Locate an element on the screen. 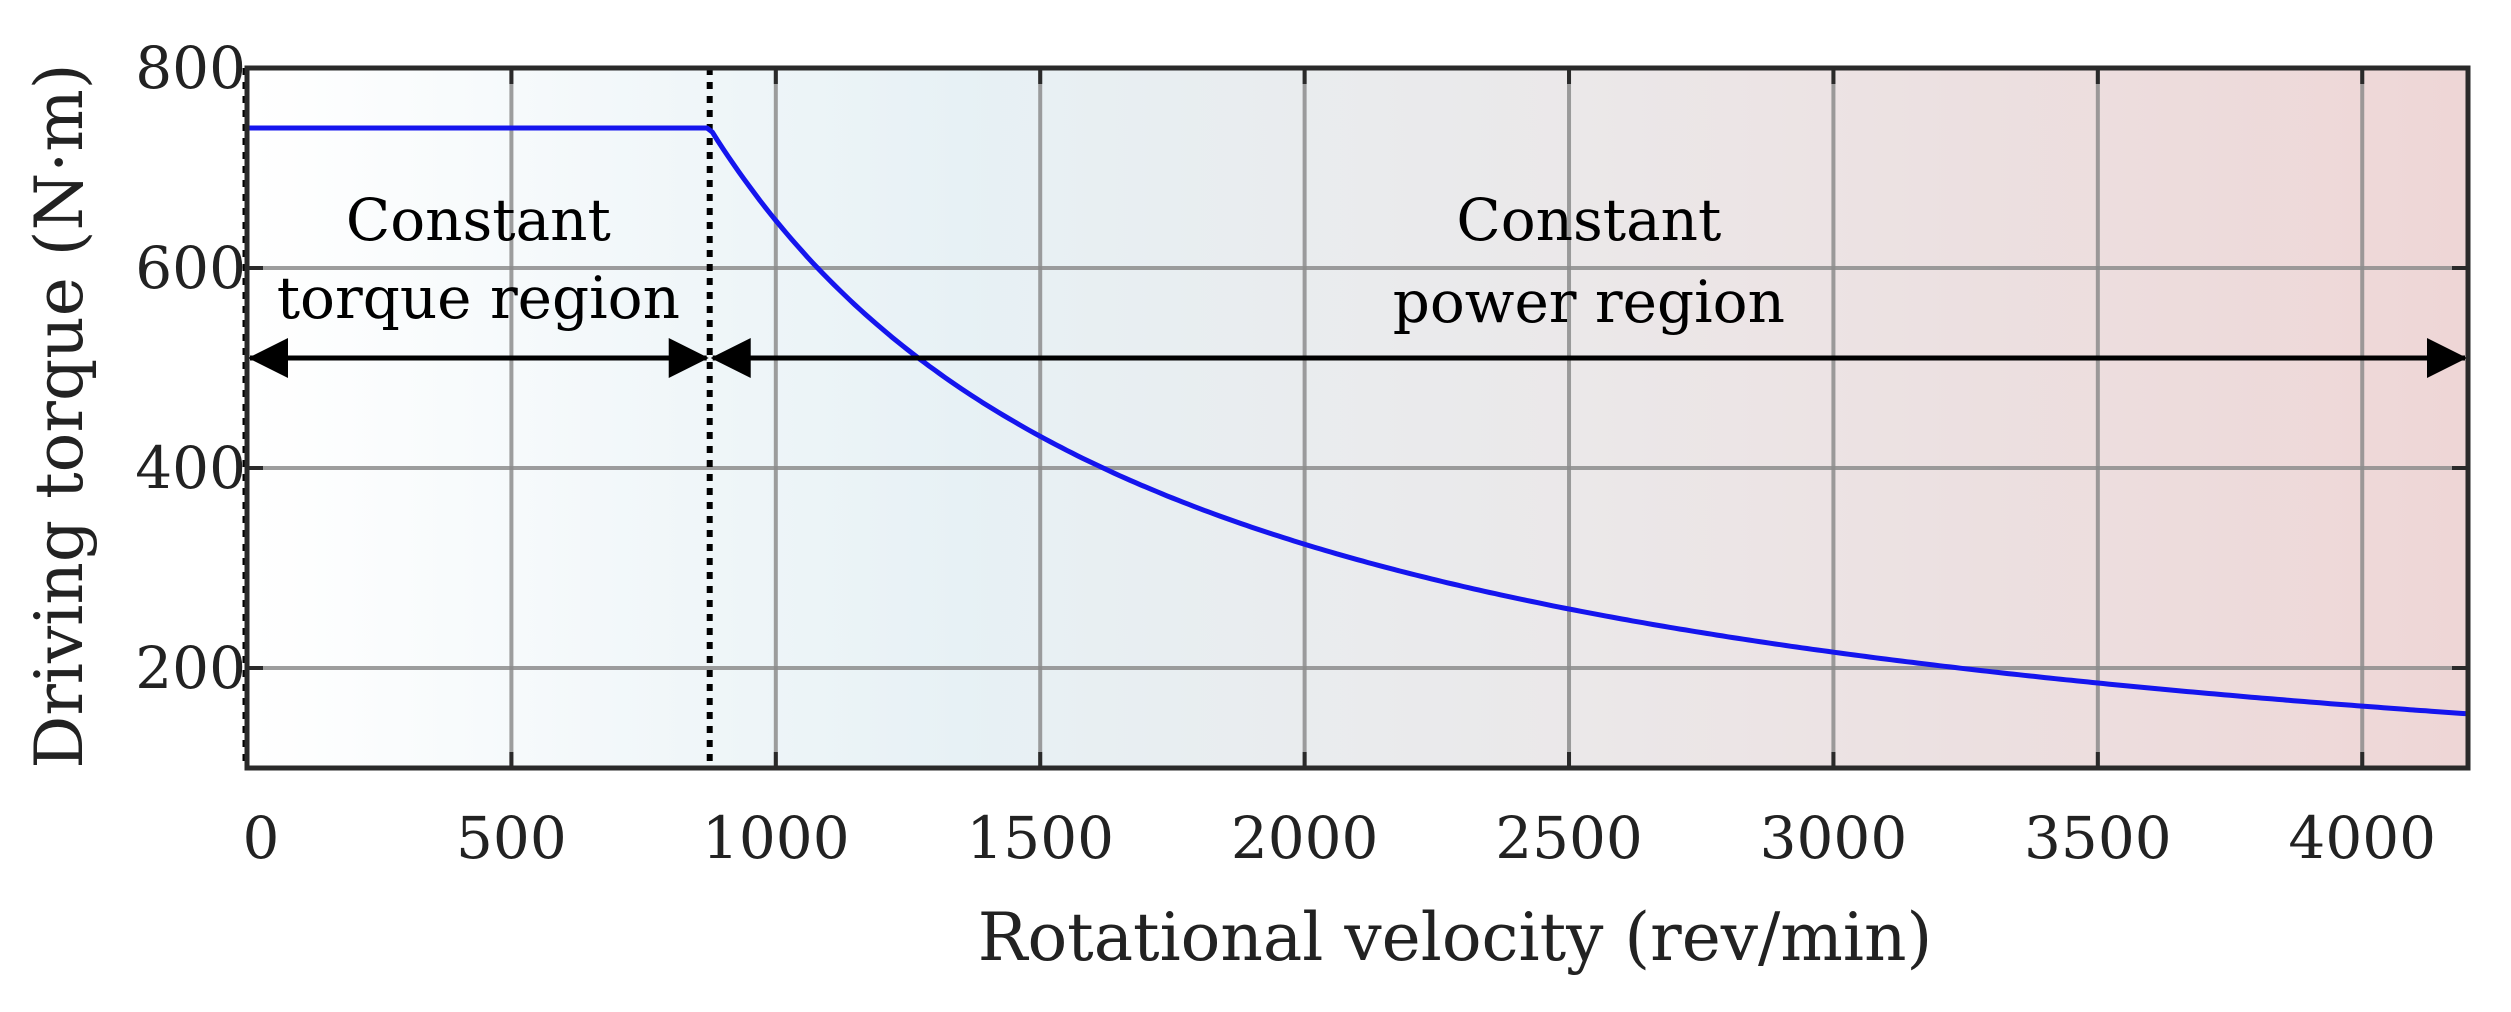  x-tick-label-1000: 1000 is located at coordinates (776, 838).